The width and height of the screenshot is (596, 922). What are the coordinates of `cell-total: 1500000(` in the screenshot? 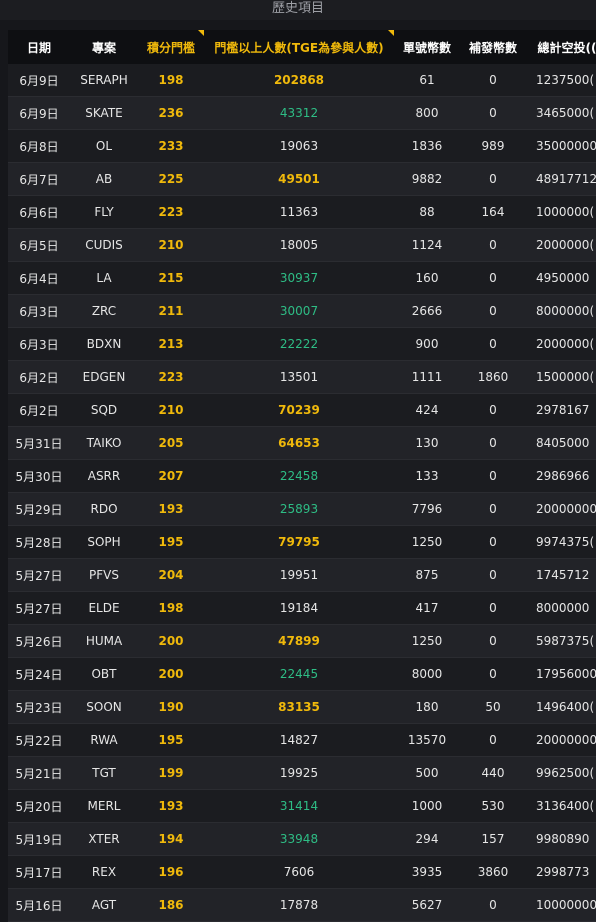 It's located at (561, 377).